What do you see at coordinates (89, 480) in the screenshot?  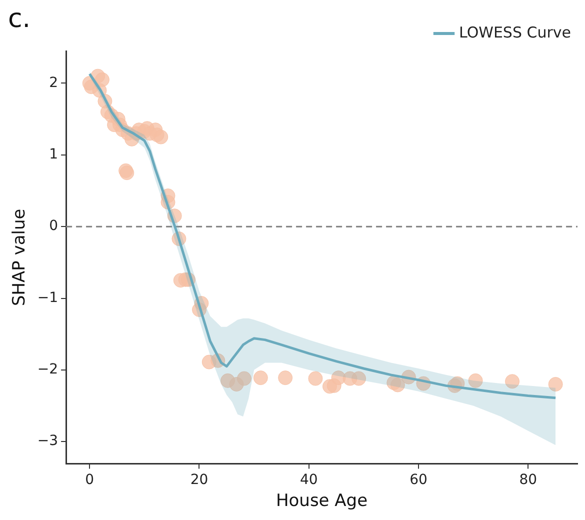 I see `x-tick-label: 0` at bounding box center [89, 480].